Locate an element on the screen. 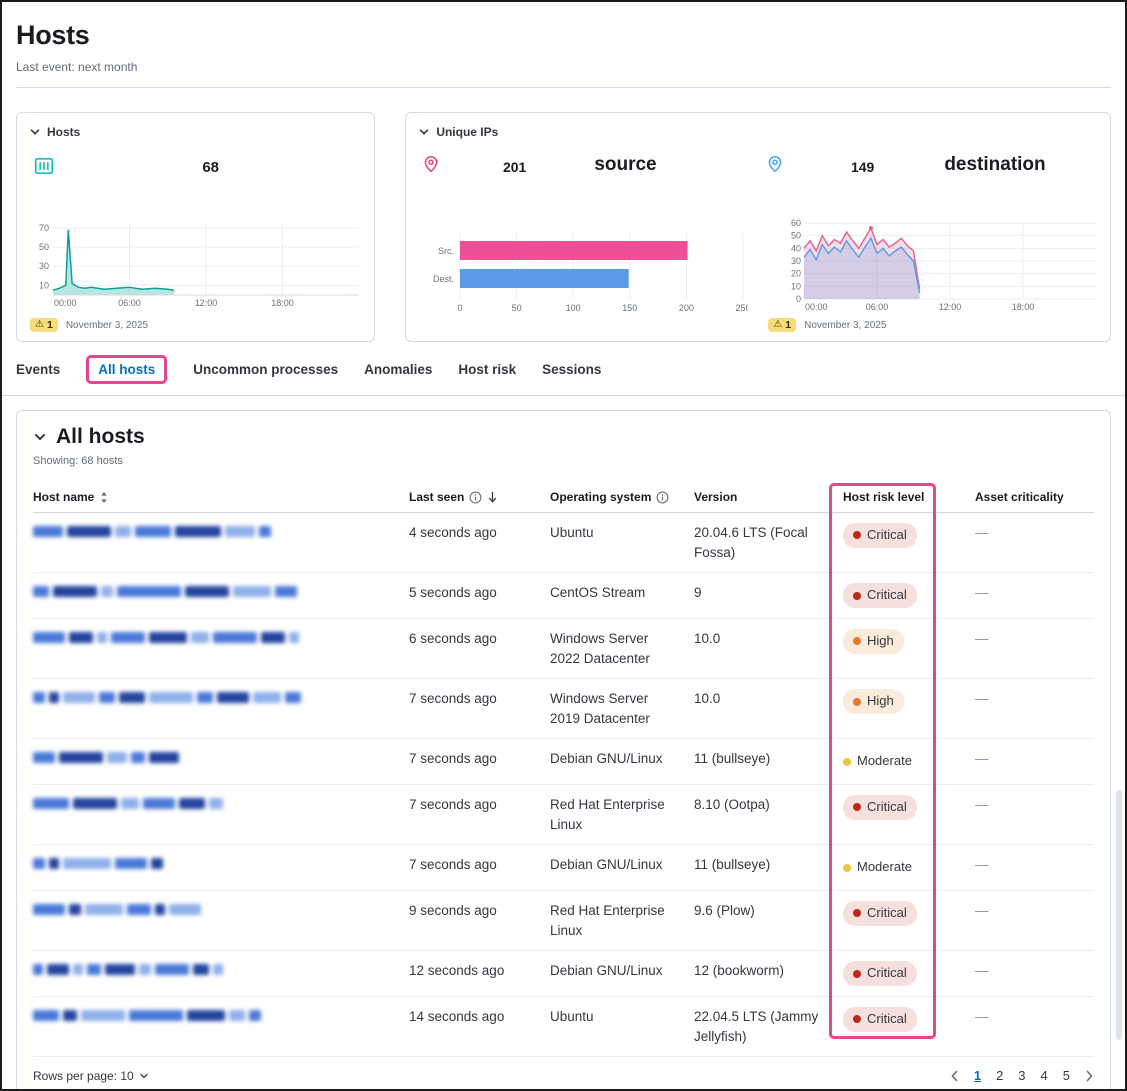 This screenshot has height=1091, width=1127. rows-per-page-button: Rows per page: 10 is located at coordinates (91, 1076).